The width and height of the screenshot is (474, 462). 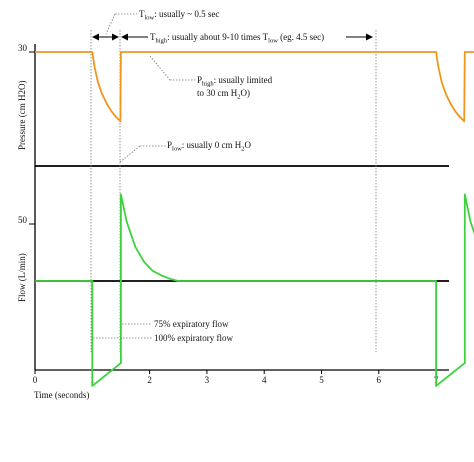 I want to click on x-ticks-group: 012345678, so click(x=236, y=377).